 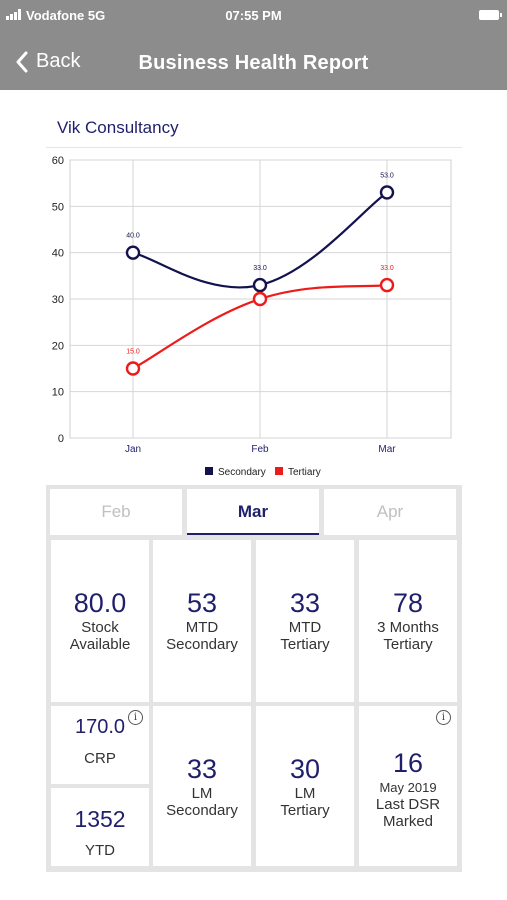 What do you see at coordinates (58, 61) in the screenshot?
I see `back-label: Back` at bounding box center [58, 61].